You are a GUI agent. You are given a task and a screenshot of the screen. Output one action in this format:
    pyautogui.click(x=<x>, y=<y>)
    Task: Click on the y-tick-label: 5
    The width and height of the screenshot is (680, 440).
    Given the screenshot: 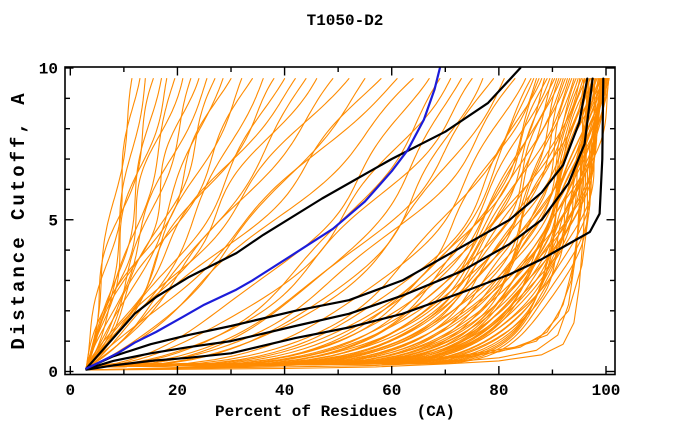 What is the action you would take?
    pyautogui.click(x=53, y=221)
    